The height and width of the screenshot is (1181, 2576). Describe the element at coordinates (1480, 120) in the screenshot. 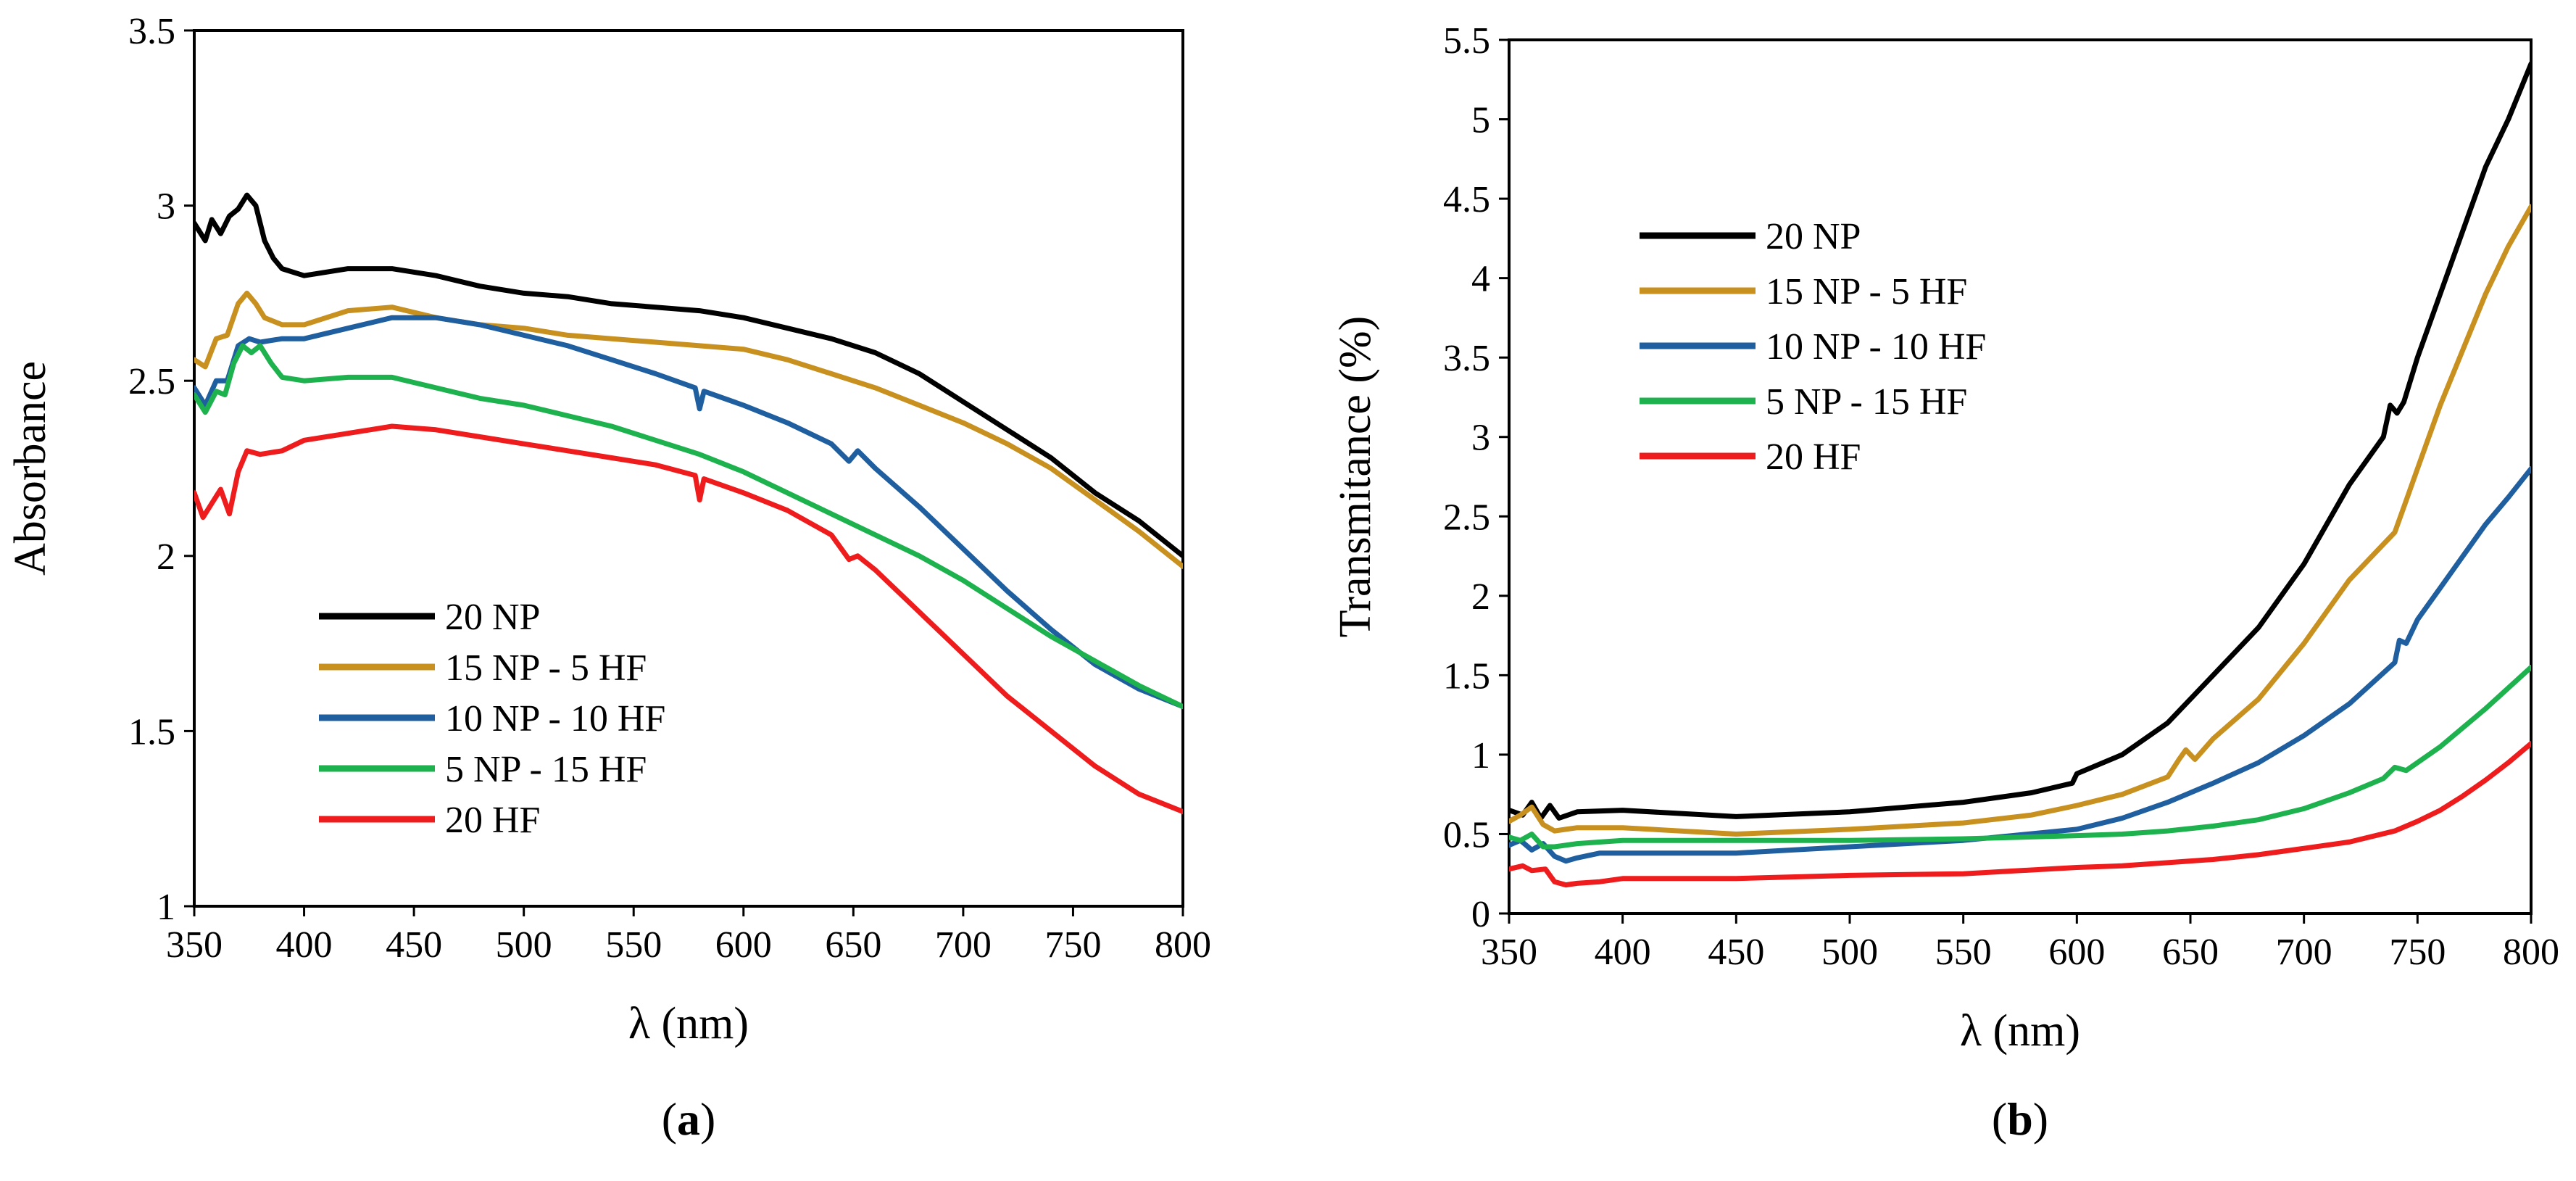

I see `y-tick-label: 5` at that location.